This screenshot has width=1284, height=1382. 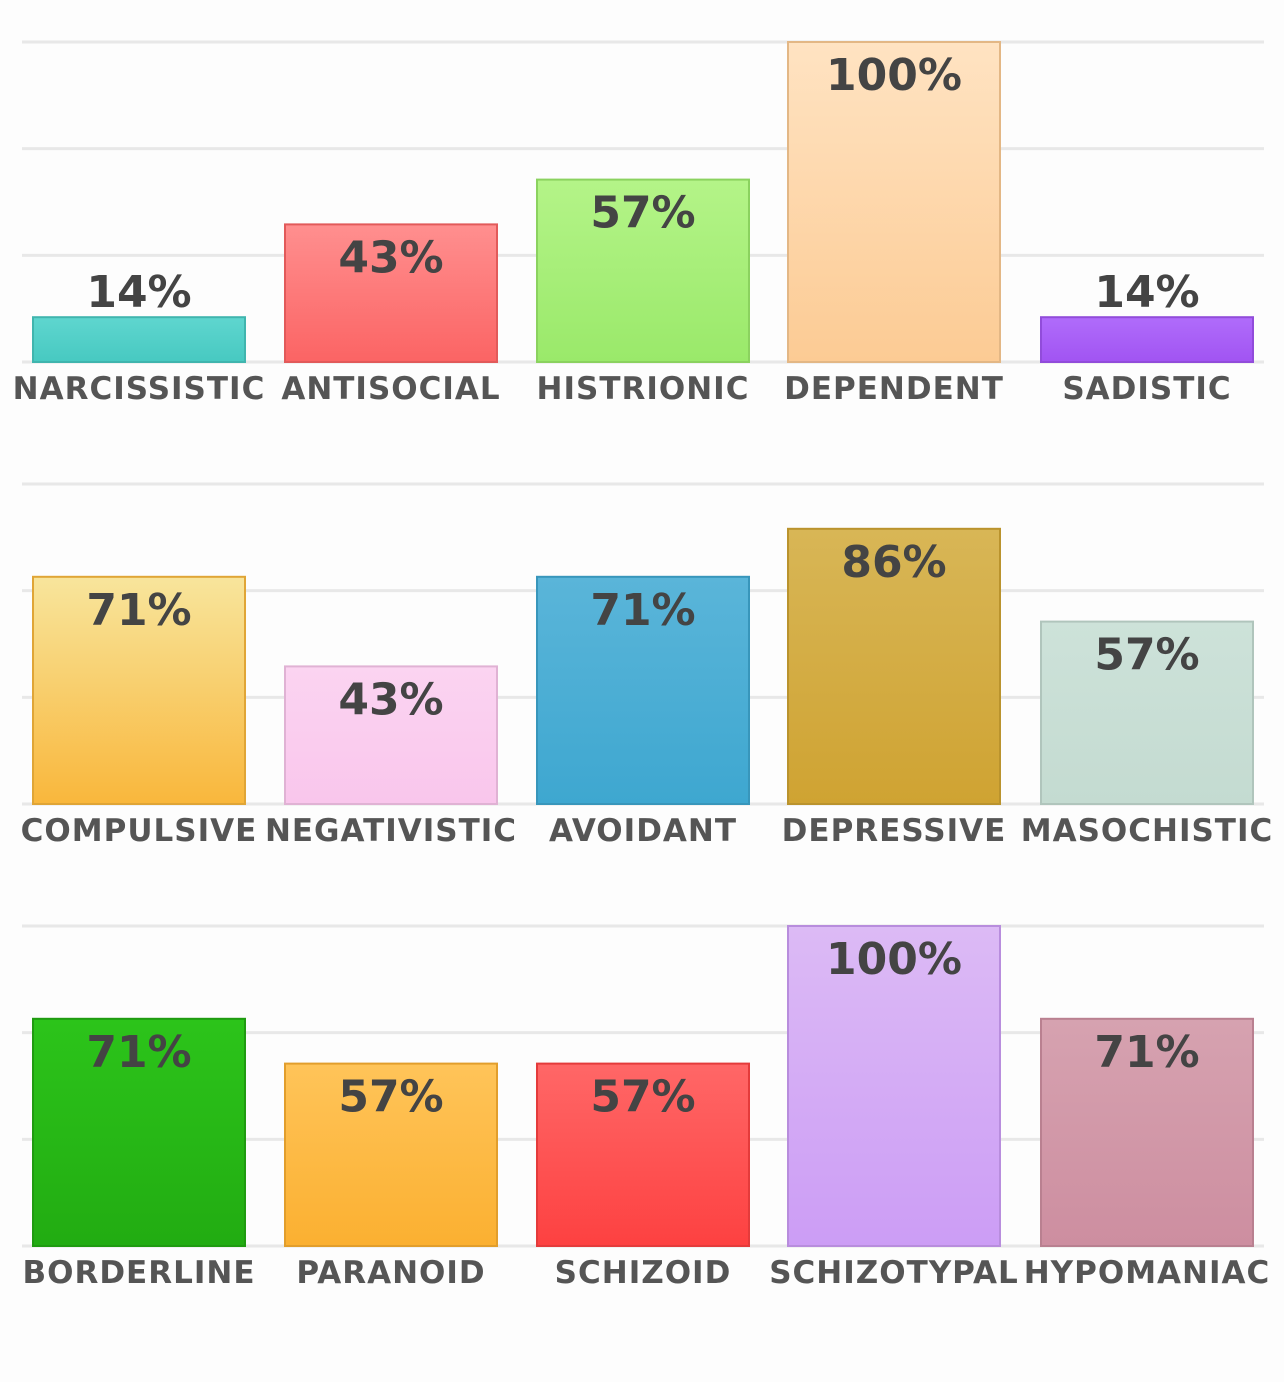 I want to click on category-label-dependent: DEPENDENT, so click(x=894, y=389).